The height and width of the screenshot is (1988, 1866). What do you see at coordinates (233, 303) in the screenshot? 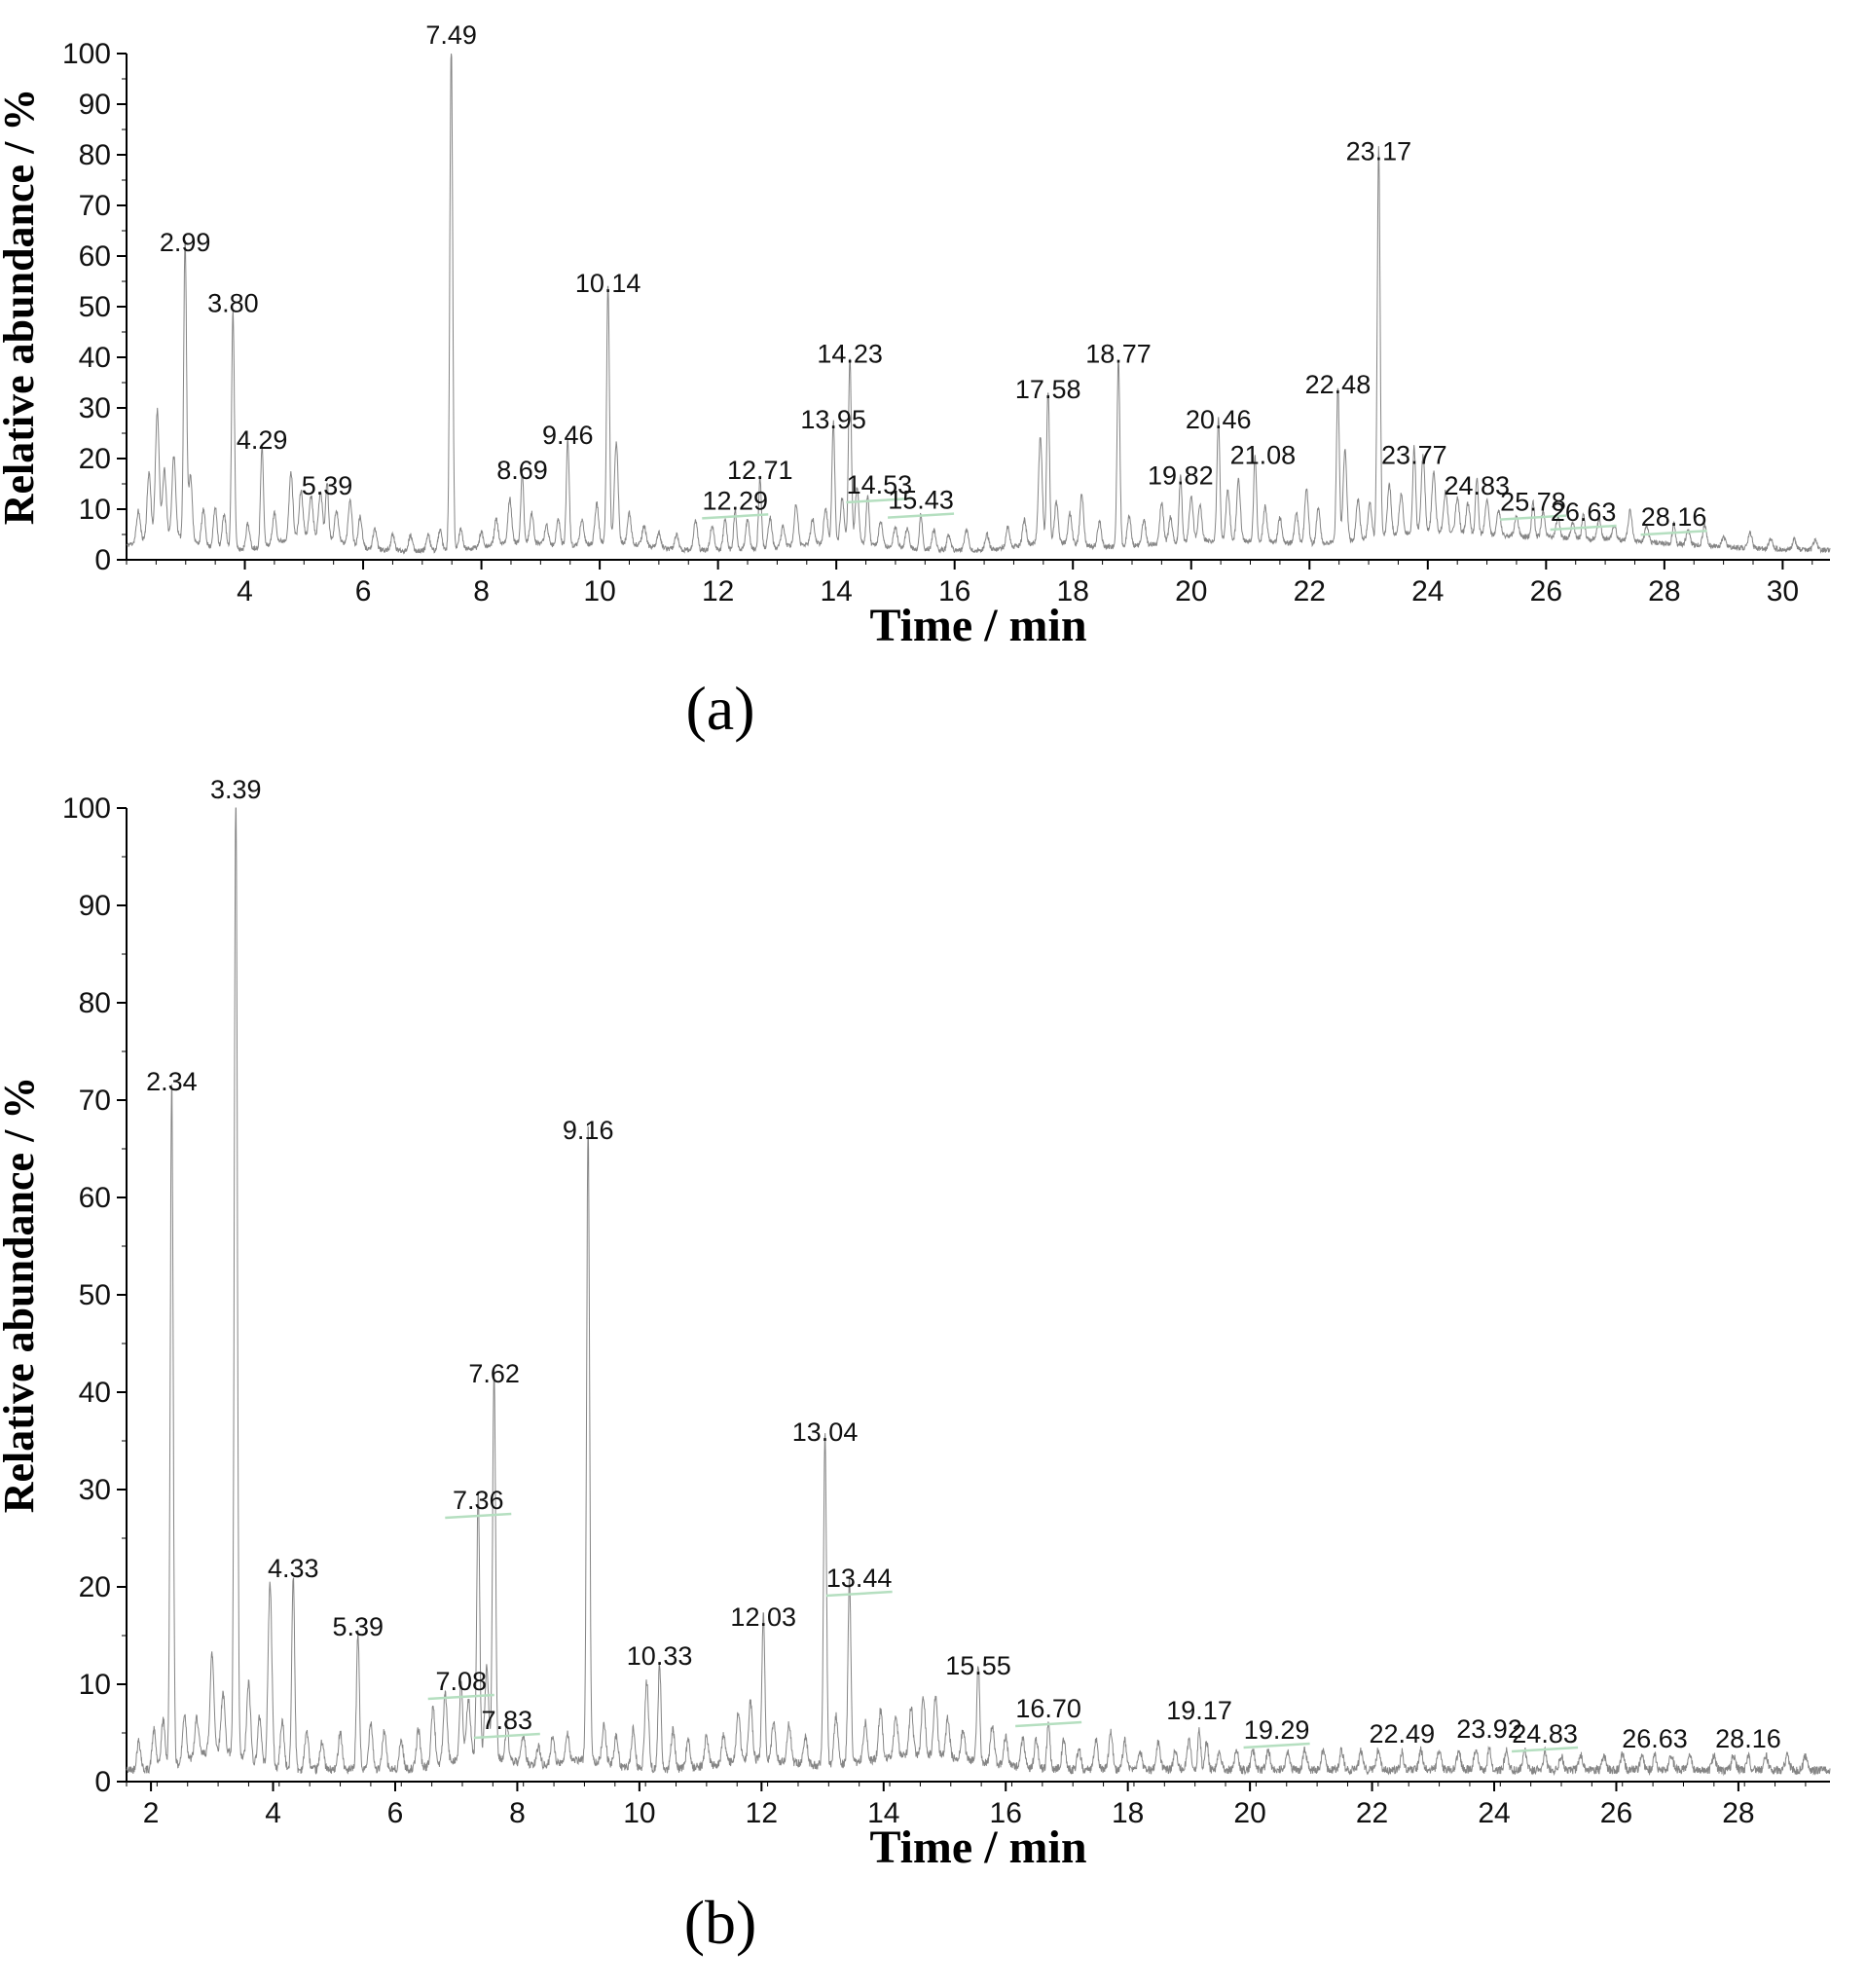
I see `peak-label: 3.80` at bounding box center [233, 303].